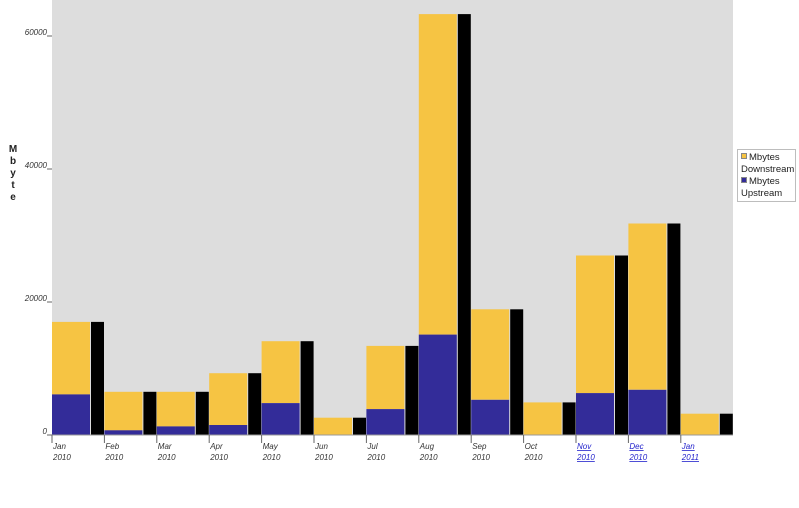 The width and height of the screenshot is (799, 508). What do you see at coordinates (36, 298) in the screenshot?
I see `y-tick-label: 20000` at bounding box center [36, 298].